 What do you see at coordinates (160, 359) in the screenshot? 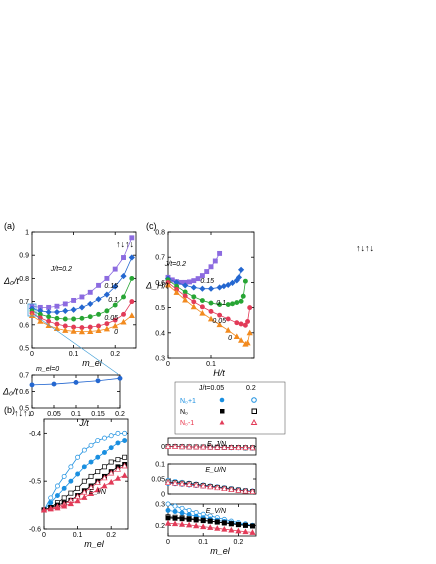
I see `y-tick-label: 0.3` at bounding box center [160, 359].